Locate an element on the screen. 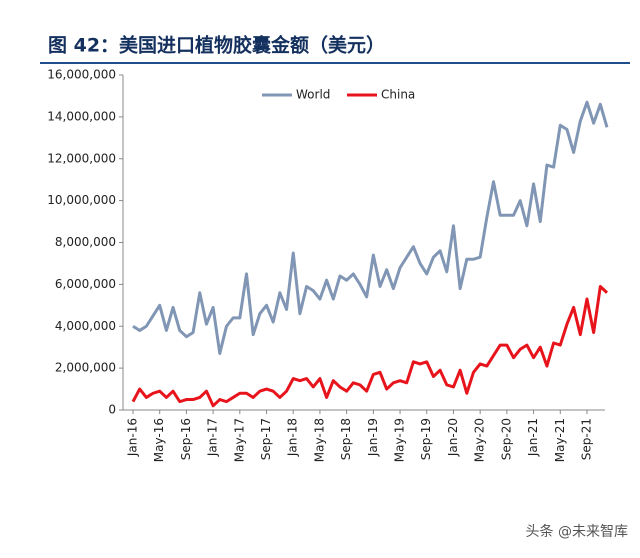  y-tick-label: 12,000,000 is located at coordinates (81, 158).